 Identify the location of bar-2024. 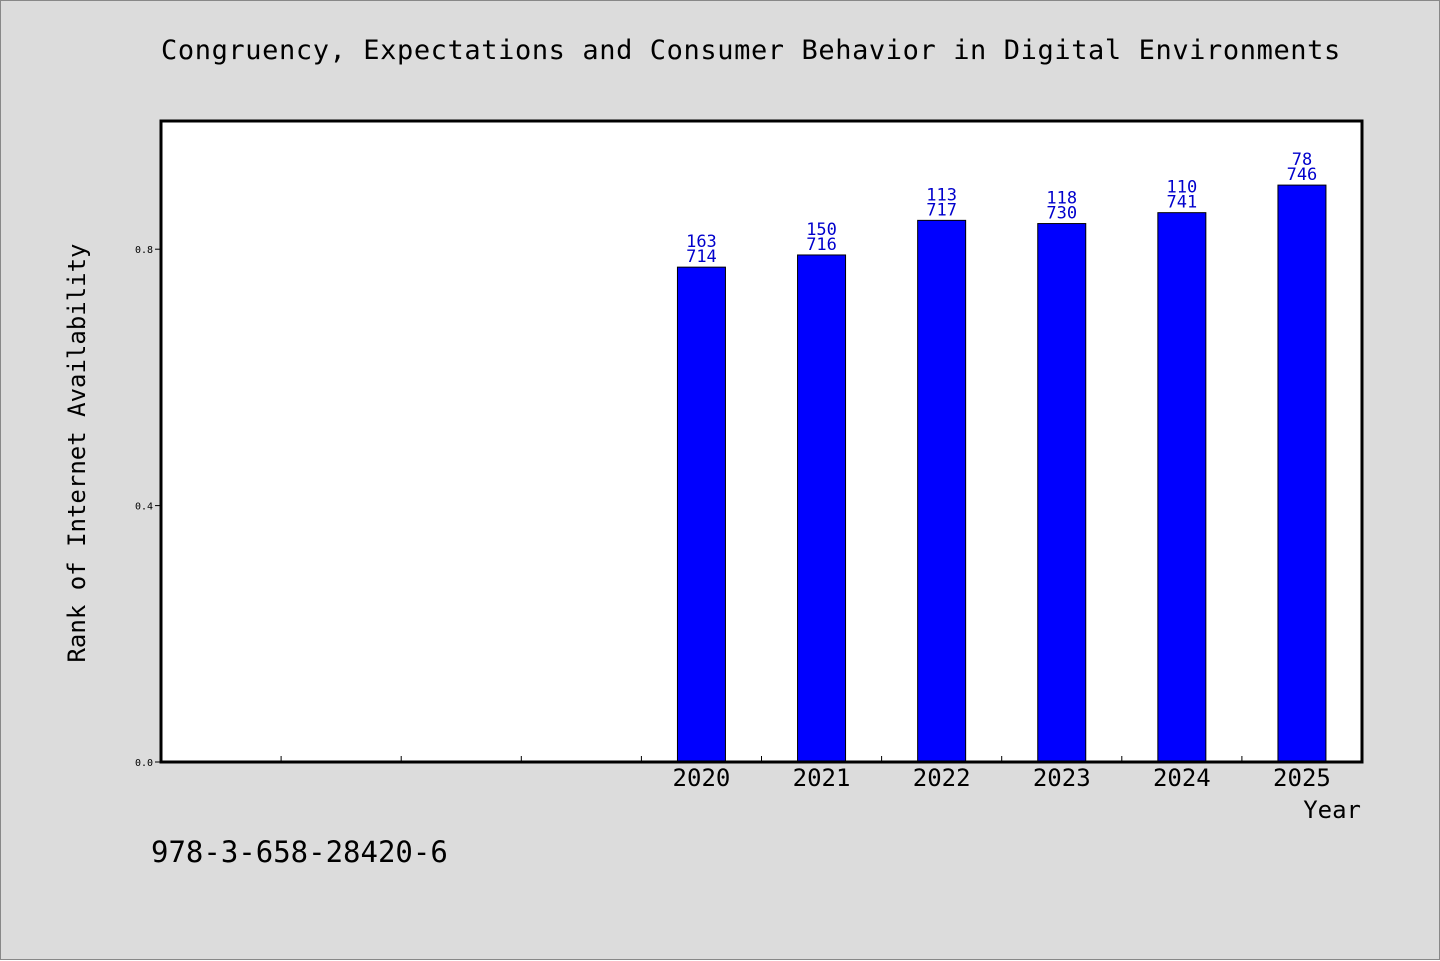
(1182, 487).